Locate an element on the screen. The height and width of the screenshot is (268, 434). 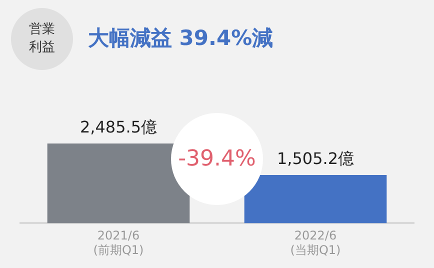
data-label: 2,485.5億 is located at coordinates (119, 127).